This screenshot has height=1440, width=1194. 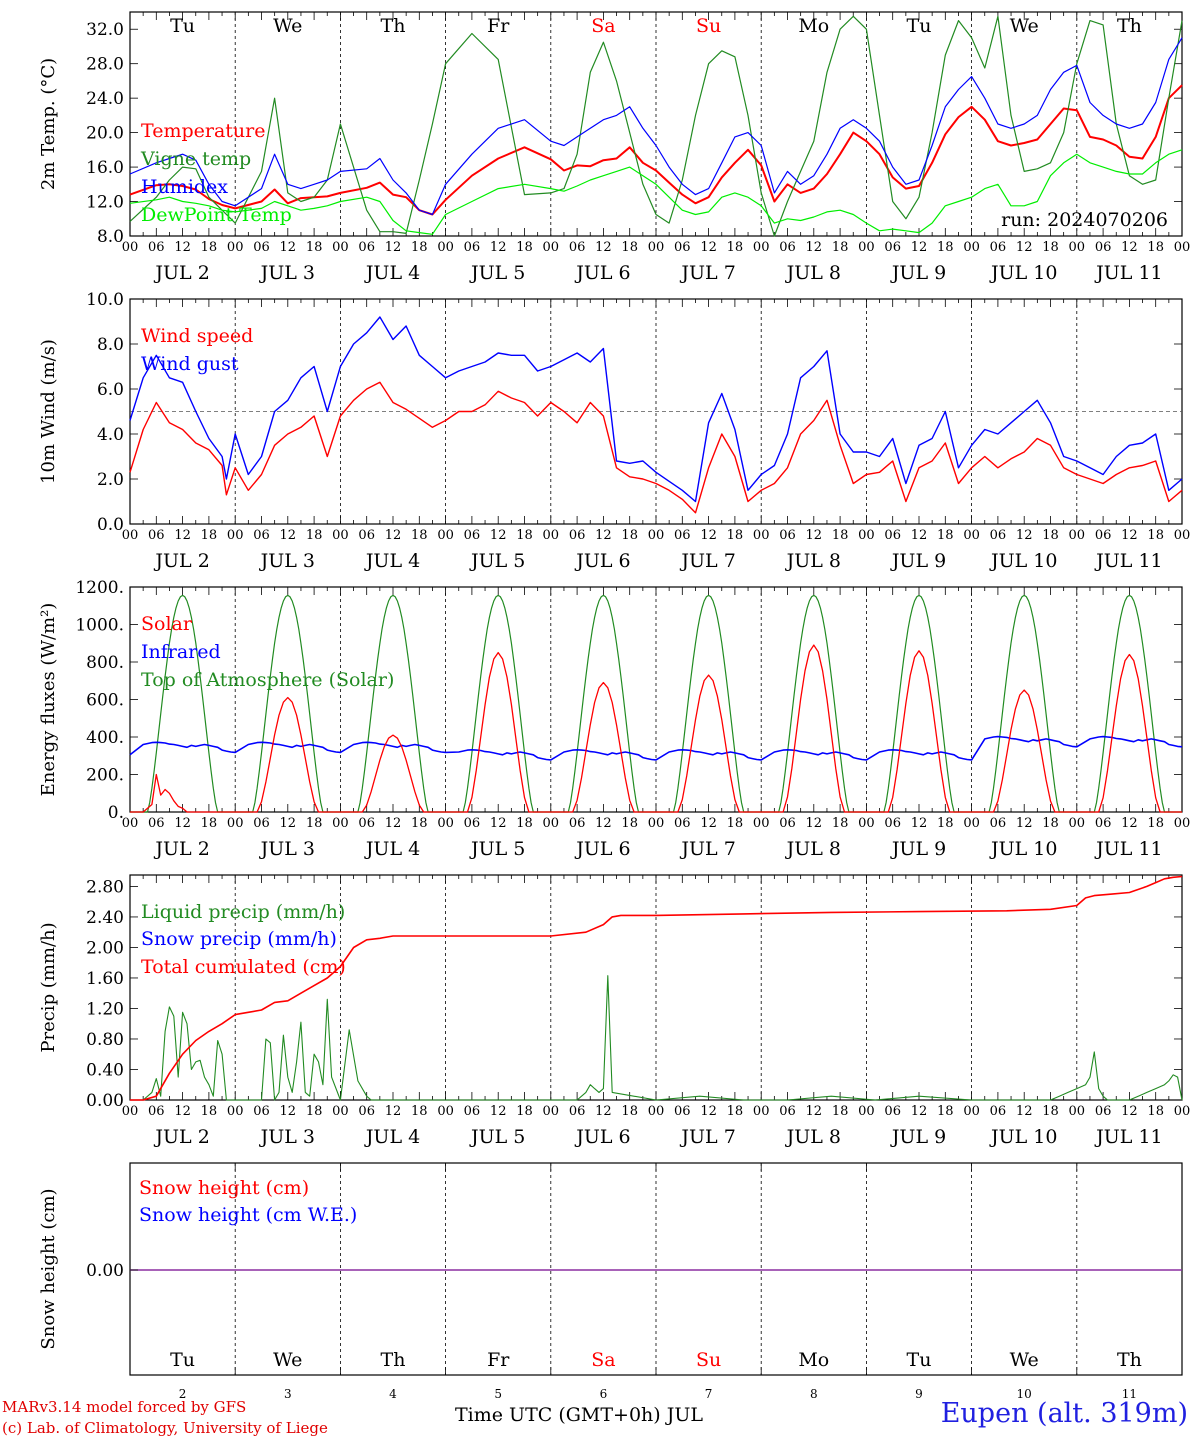 I want to click on weekday-label: Mo, so click(x=813, y=1360).